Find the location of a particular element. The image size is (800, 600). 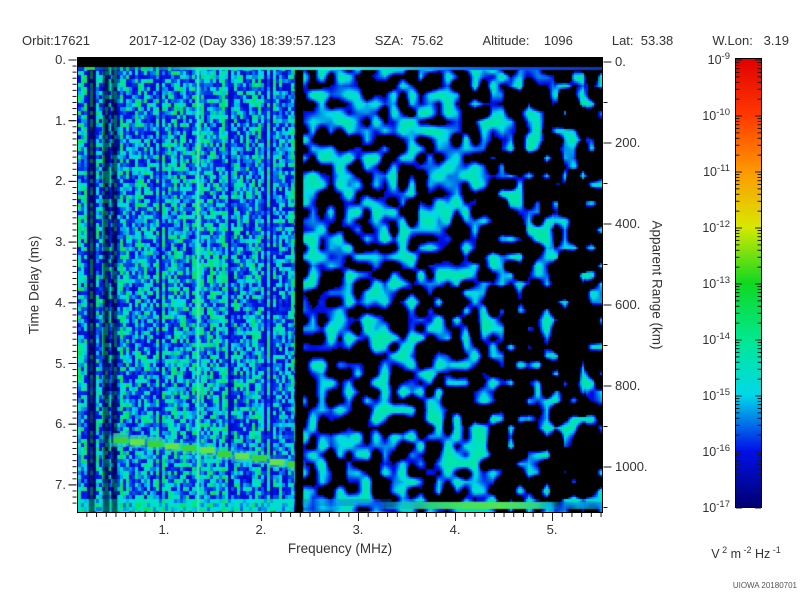

colorbar-tick-label: 10-16 is located at coordinates (716, 451).